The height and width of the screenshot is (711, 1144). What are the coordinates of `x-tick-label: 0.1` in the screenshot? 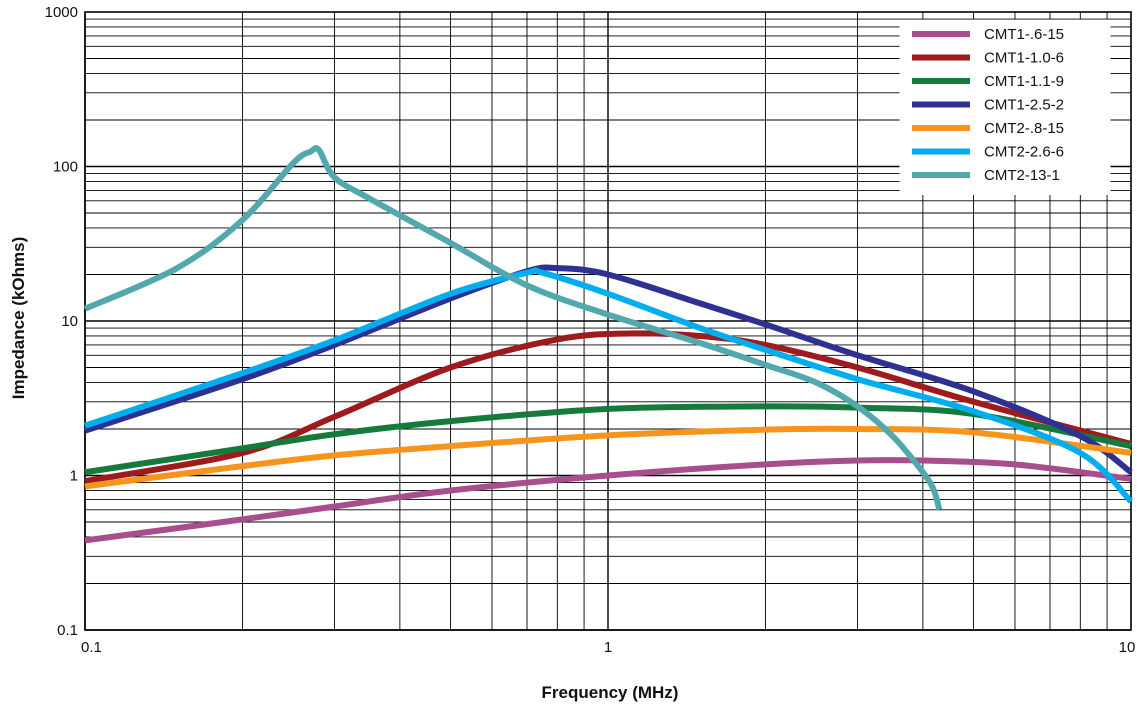 It's located at (91, 647).